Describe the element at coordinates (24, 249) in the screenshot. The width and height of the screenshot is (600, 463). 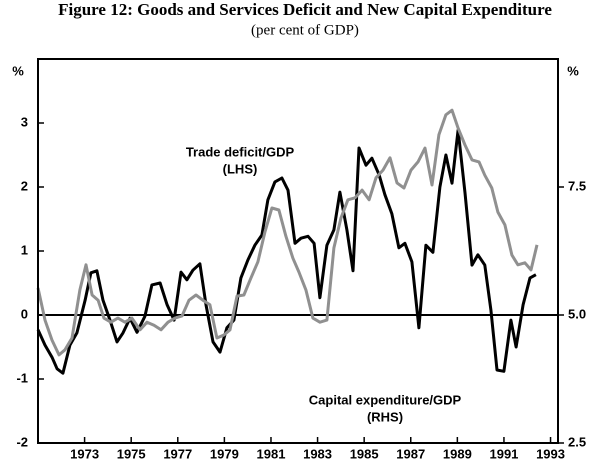
I see `y-tick-label: 1` at that location.